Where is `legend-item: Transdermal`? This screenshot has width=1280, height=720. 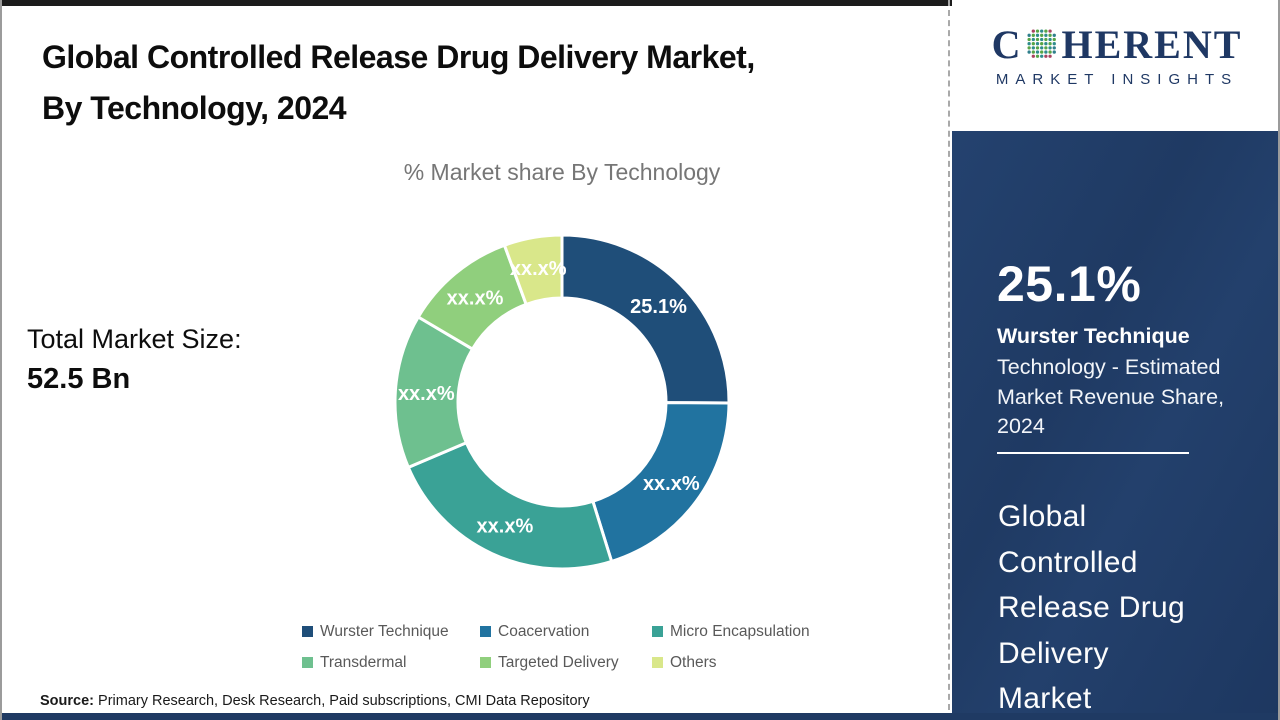
legend-item: Transdermal is located at coordinates (391, 663).